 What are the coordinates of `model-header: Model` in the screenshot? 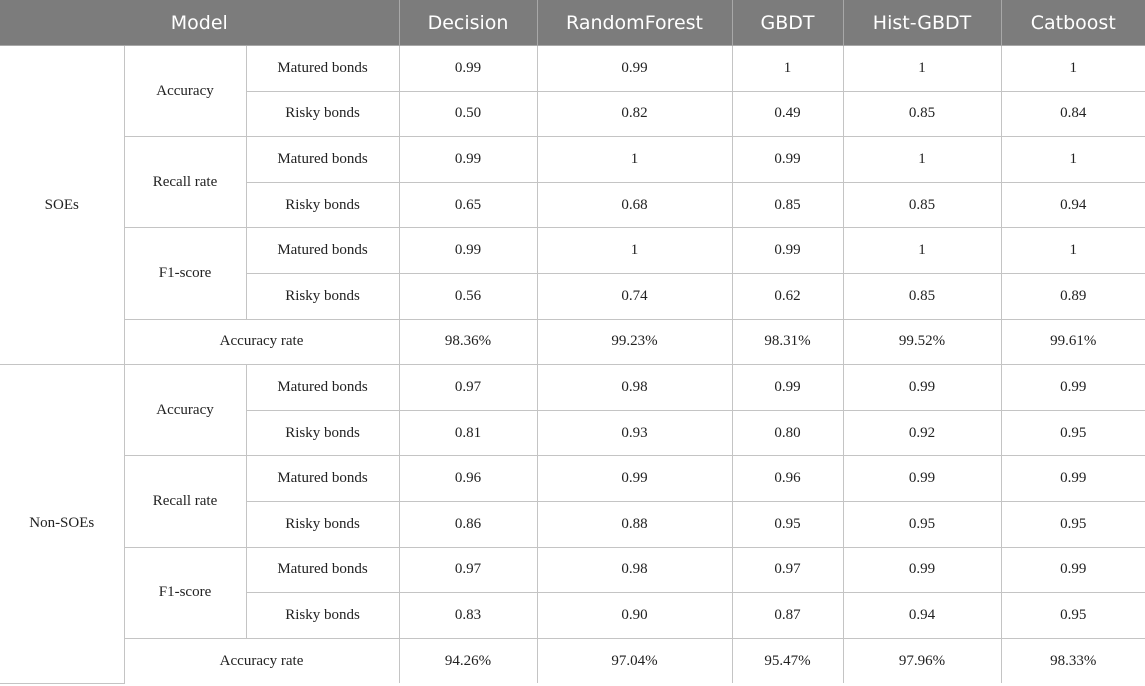 It's located at (200, 23).